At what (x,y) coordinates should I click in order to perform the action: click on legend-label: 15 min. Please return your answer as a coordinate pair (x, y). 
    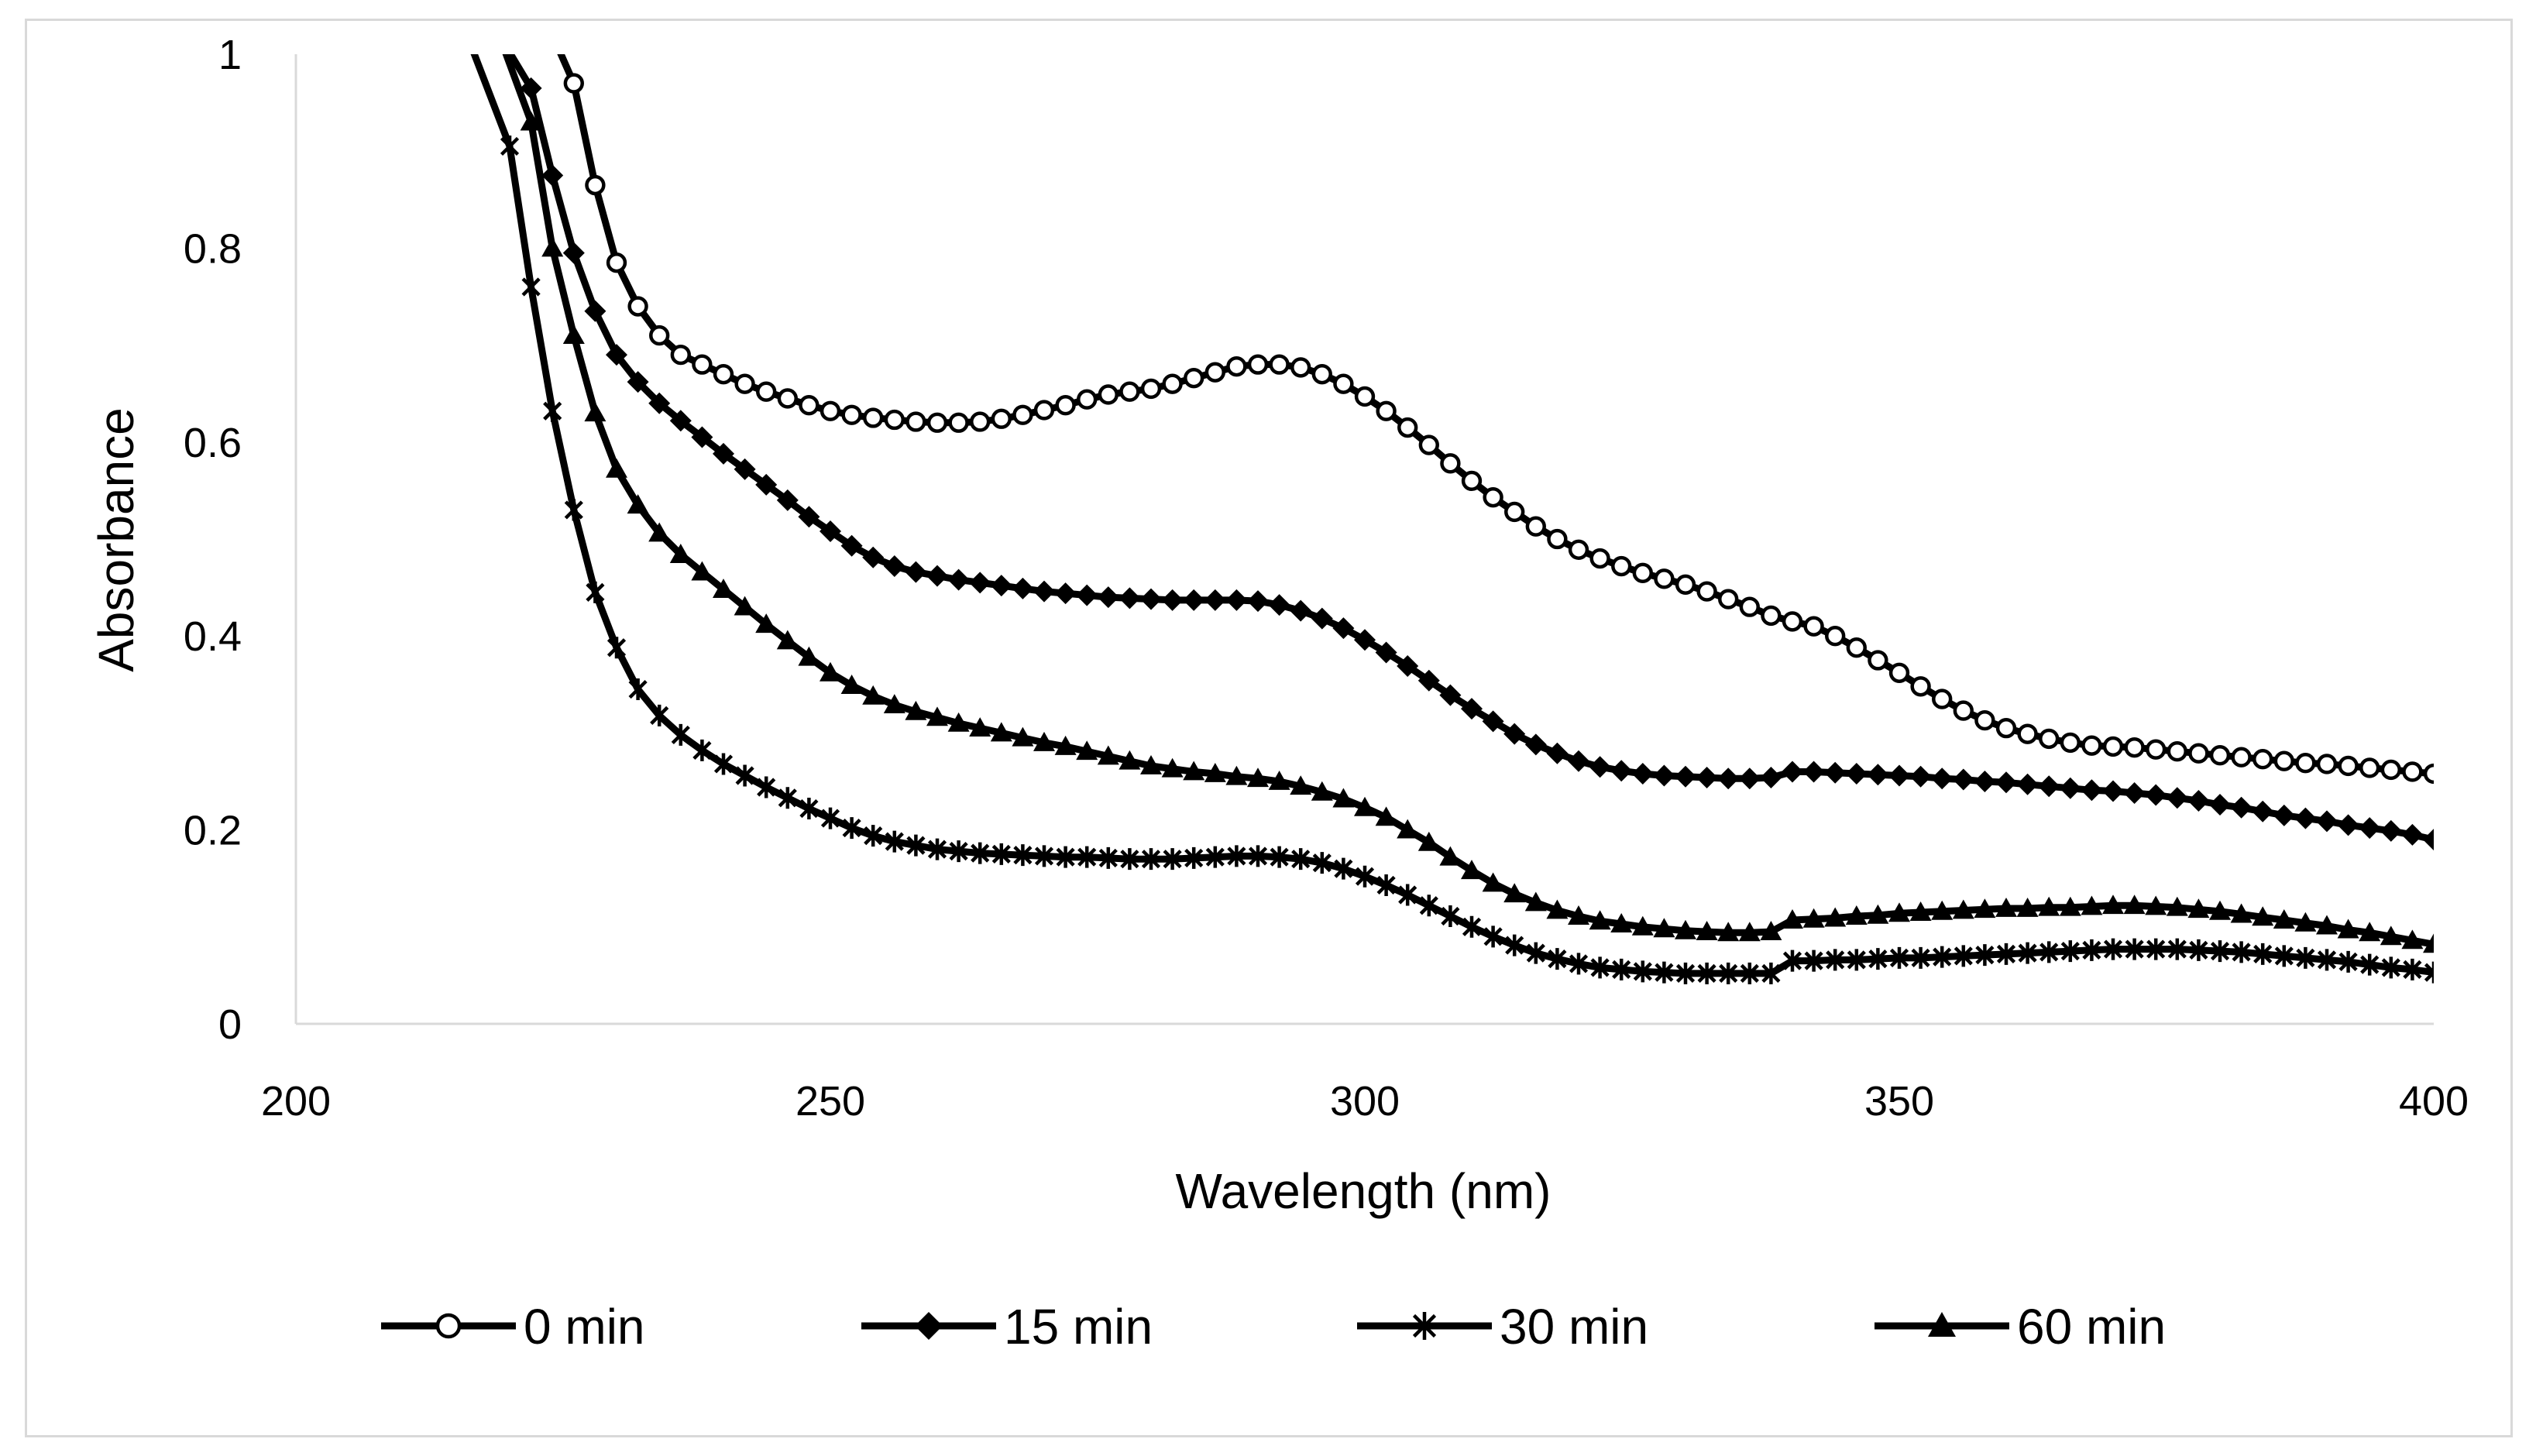
    Looking at the image, I should click on (1078, 1327).